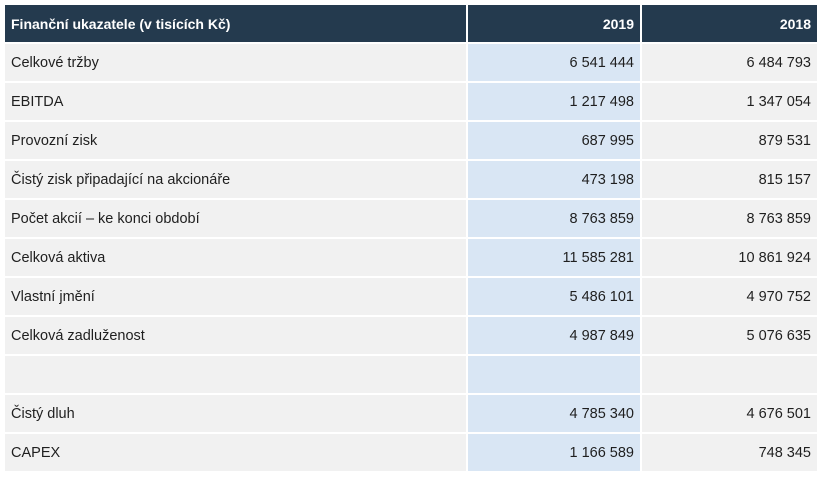 This screenshot has width=822, height=478. I want to click on table-row-empty, so click(411, 373).